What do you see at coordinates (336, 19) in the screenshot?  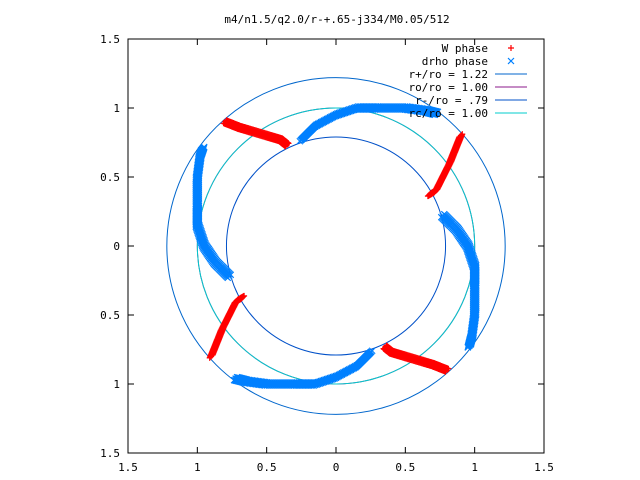 I see `chart-title: m4/n1.5/q2.0/r-+.65-j334/M0.05/512` at bounding box center [336, 19].